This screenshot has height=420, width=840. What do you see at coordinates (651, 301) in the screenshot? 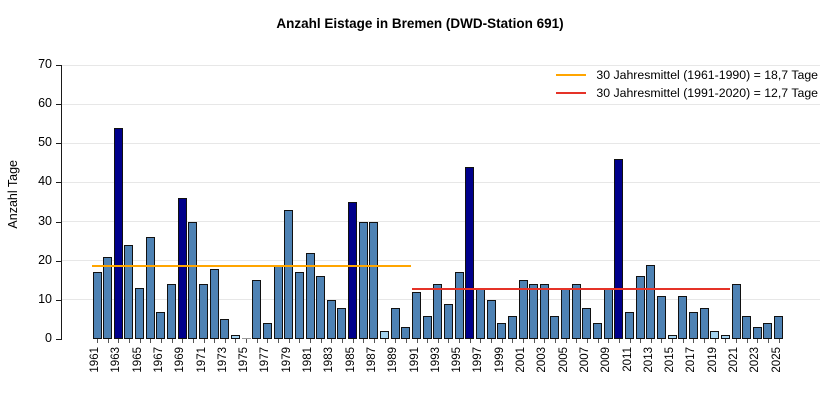
I see `bar-2013` at bounding box center [651, 301].